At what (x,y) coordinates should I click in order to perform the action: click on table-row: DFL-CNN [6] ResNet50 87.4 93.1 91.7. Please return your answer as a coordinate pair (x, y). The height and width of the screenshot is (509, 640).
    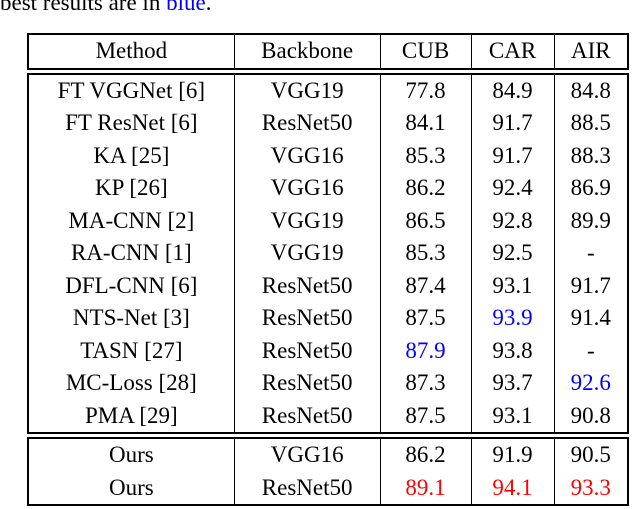
    Looking at the image, I should click on (328, 285).